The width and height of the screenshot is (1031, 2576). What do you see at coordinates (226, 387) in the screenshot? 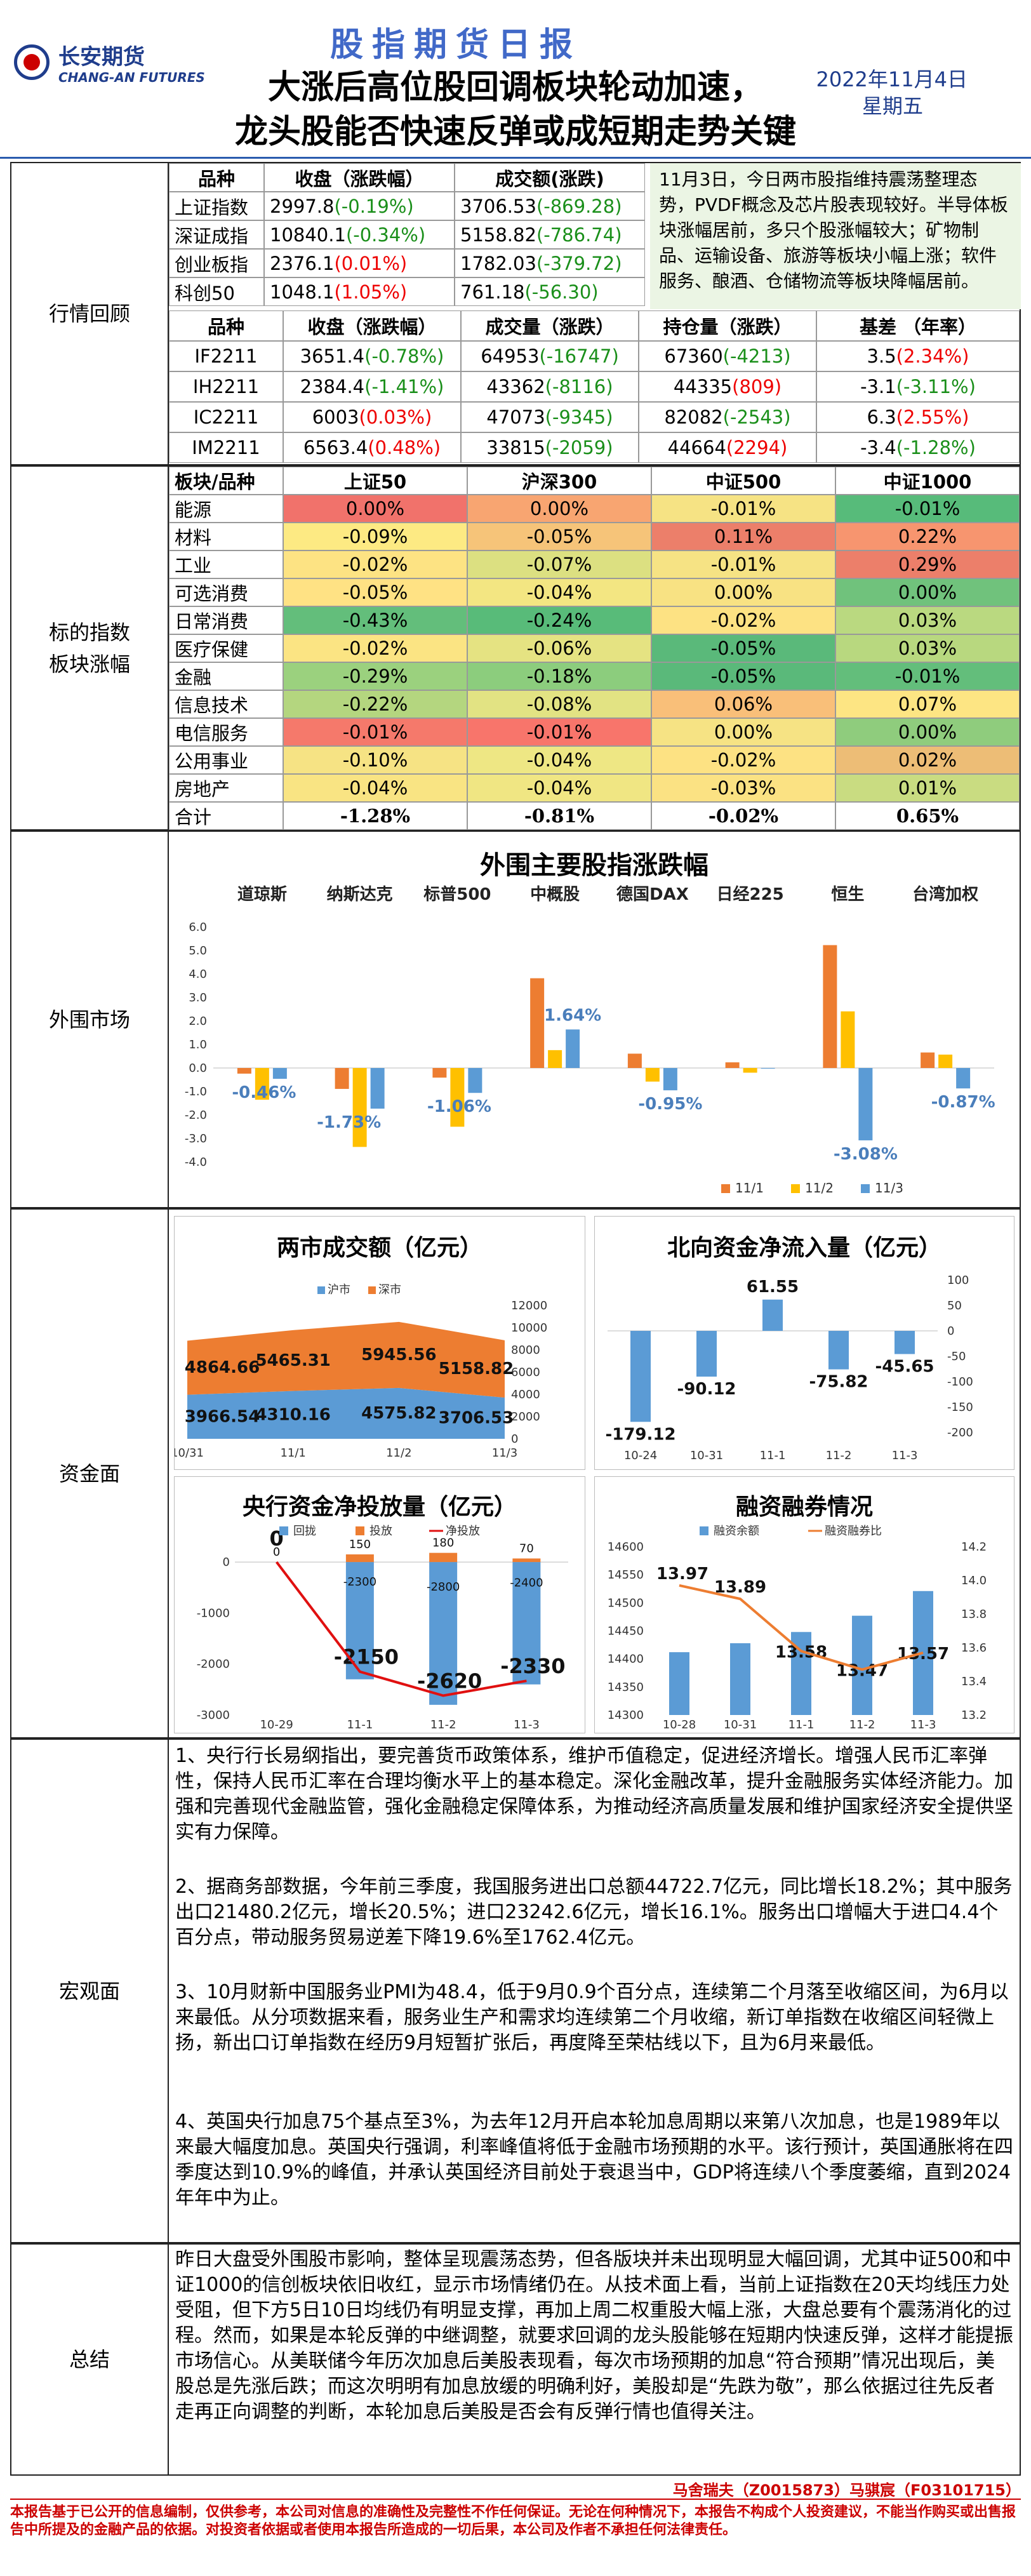
I see `futures-name: IH2211` at bounding box center [226, 387].